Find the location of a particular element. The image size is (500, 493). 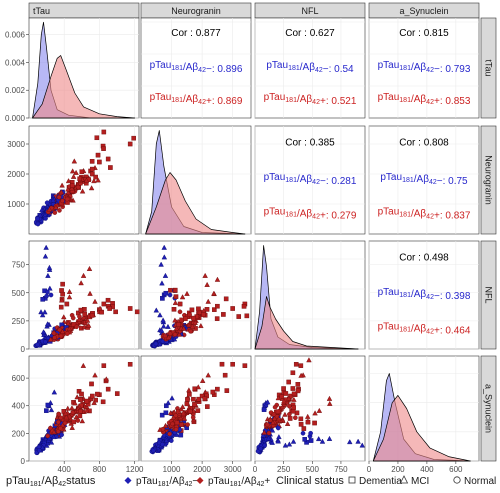

scatter-NFL-vs-tTau is located at coordinates (86, 296).